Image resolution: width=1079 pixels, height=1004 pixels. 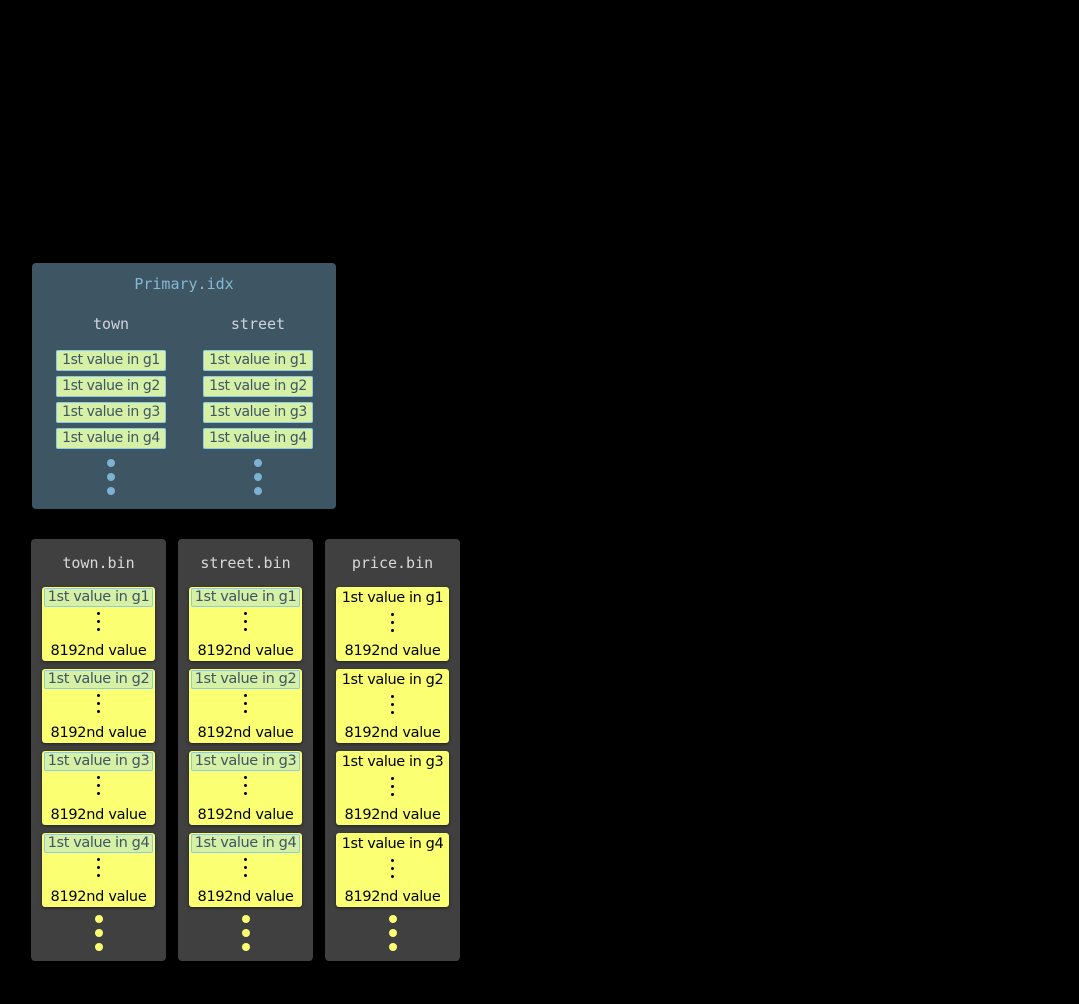 I want to click on index-column-header: street, so click(x=258, y=324).